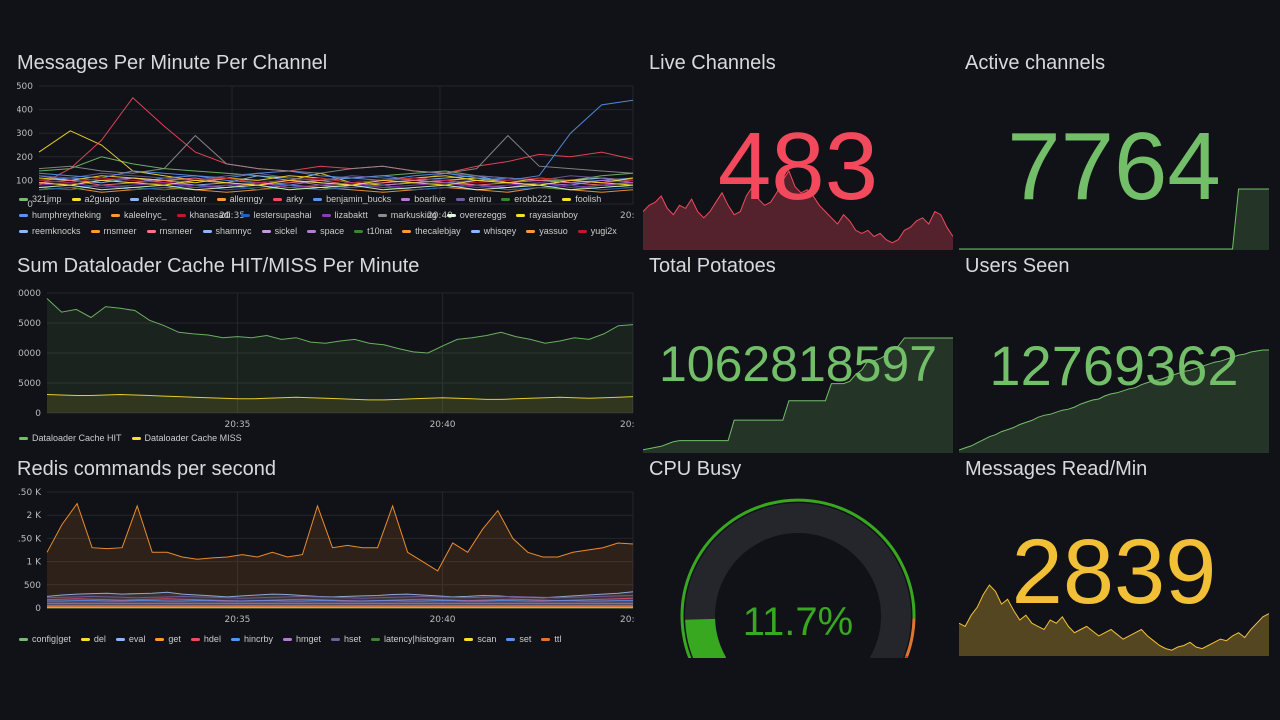 Image resolution: width=1280 pixels, height=720 pixels. Describe the element at coordinates (147, 469) in the screenshot. I see `redis-panel-title: Redis commands per second` at that location.